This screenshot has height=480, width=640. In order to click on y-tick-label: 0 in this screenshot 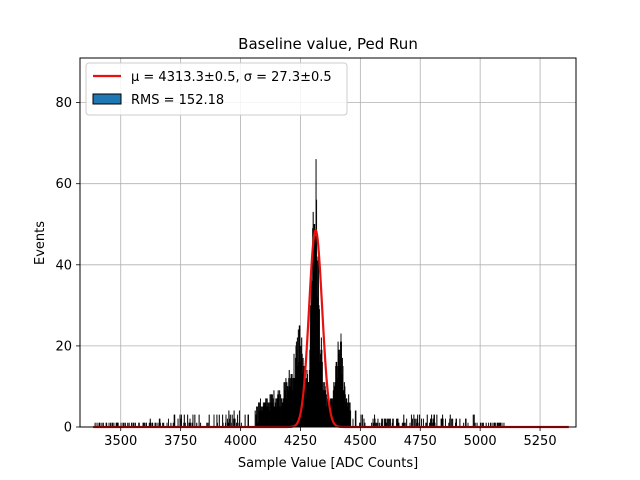, I will do `click(68, 428)`.